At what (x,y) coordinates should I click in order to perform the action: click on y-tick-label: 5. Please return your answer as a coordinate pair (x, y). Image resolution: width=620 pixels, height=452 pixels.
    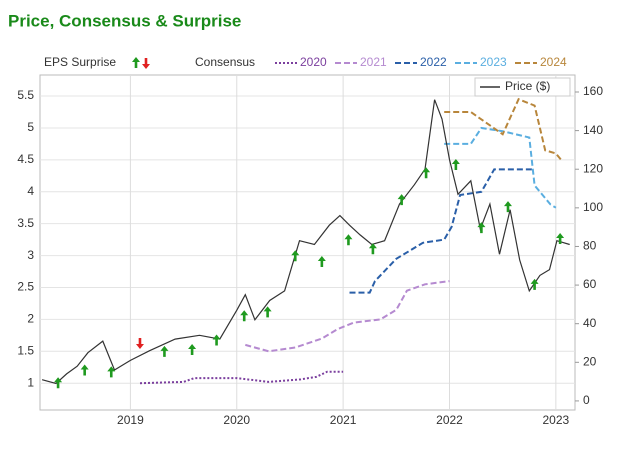
    Looking at the image, I should click on (30, 127).